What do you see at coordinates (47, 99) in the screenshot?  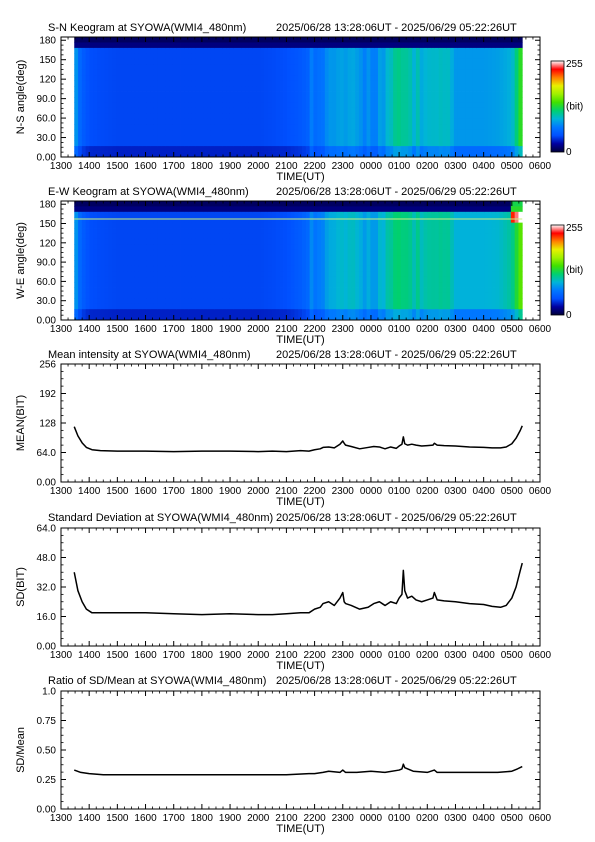 I see `y-tick-label: 90.0` at bounding box center [47, 99].